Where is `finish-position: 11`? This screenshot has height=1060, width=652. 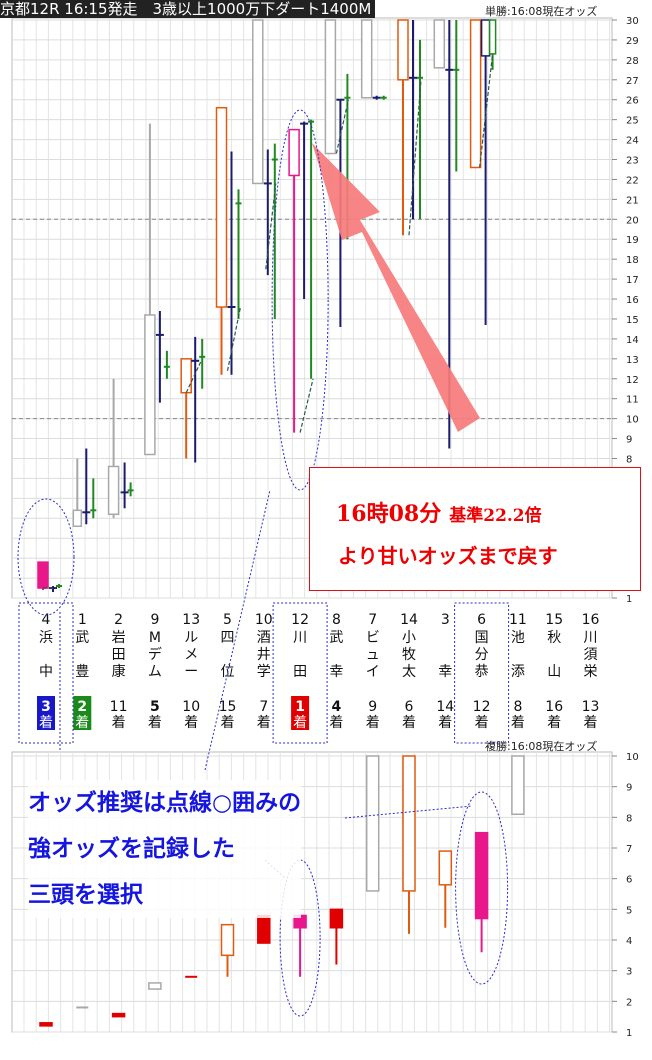
finish-position: 11 is located at coordinates (119, 707).